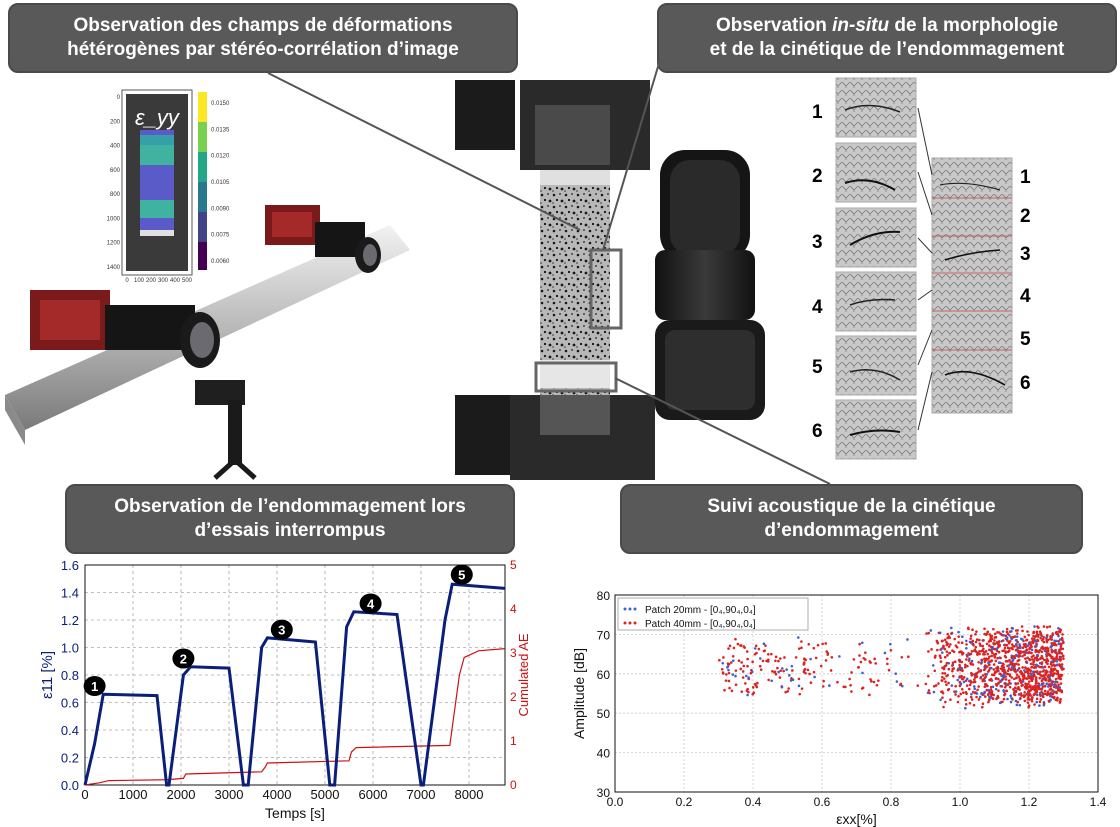  What do you see at coordinates (817, 307) in the screenshot?
I see `micro-left-number: 4` at bounding box center [817, 307].